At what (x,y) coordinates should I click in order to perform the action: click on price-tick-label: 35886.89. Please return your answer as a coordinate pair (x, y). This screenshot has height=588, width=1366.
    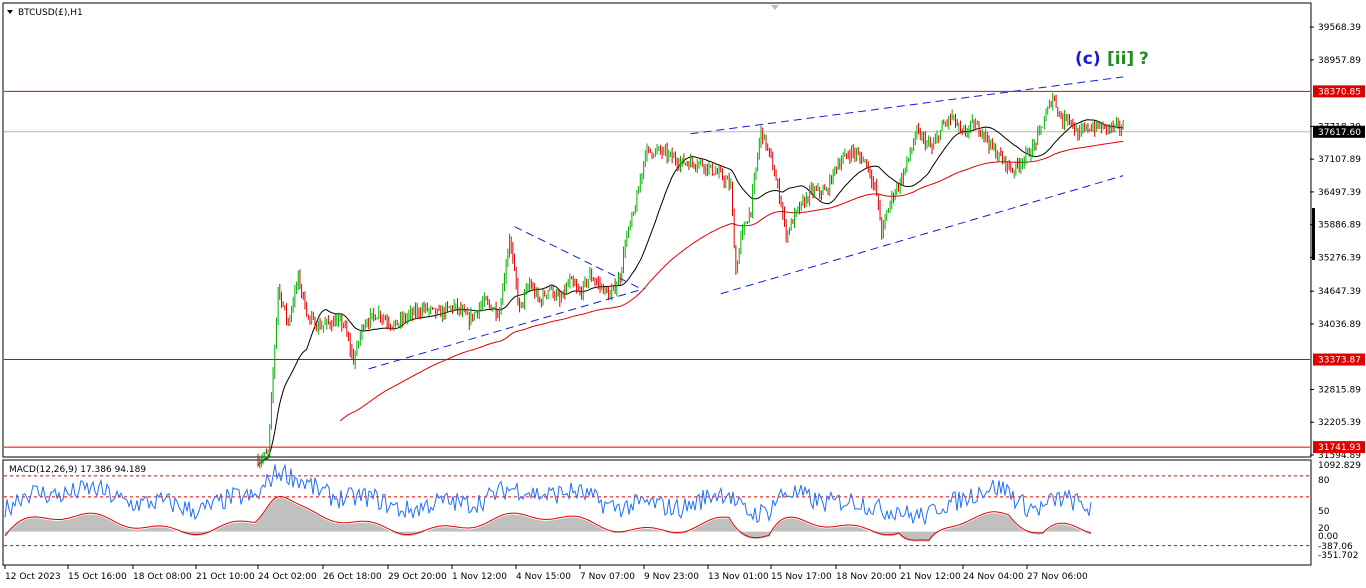
    Looking at the image, I should click on (1339, 226).